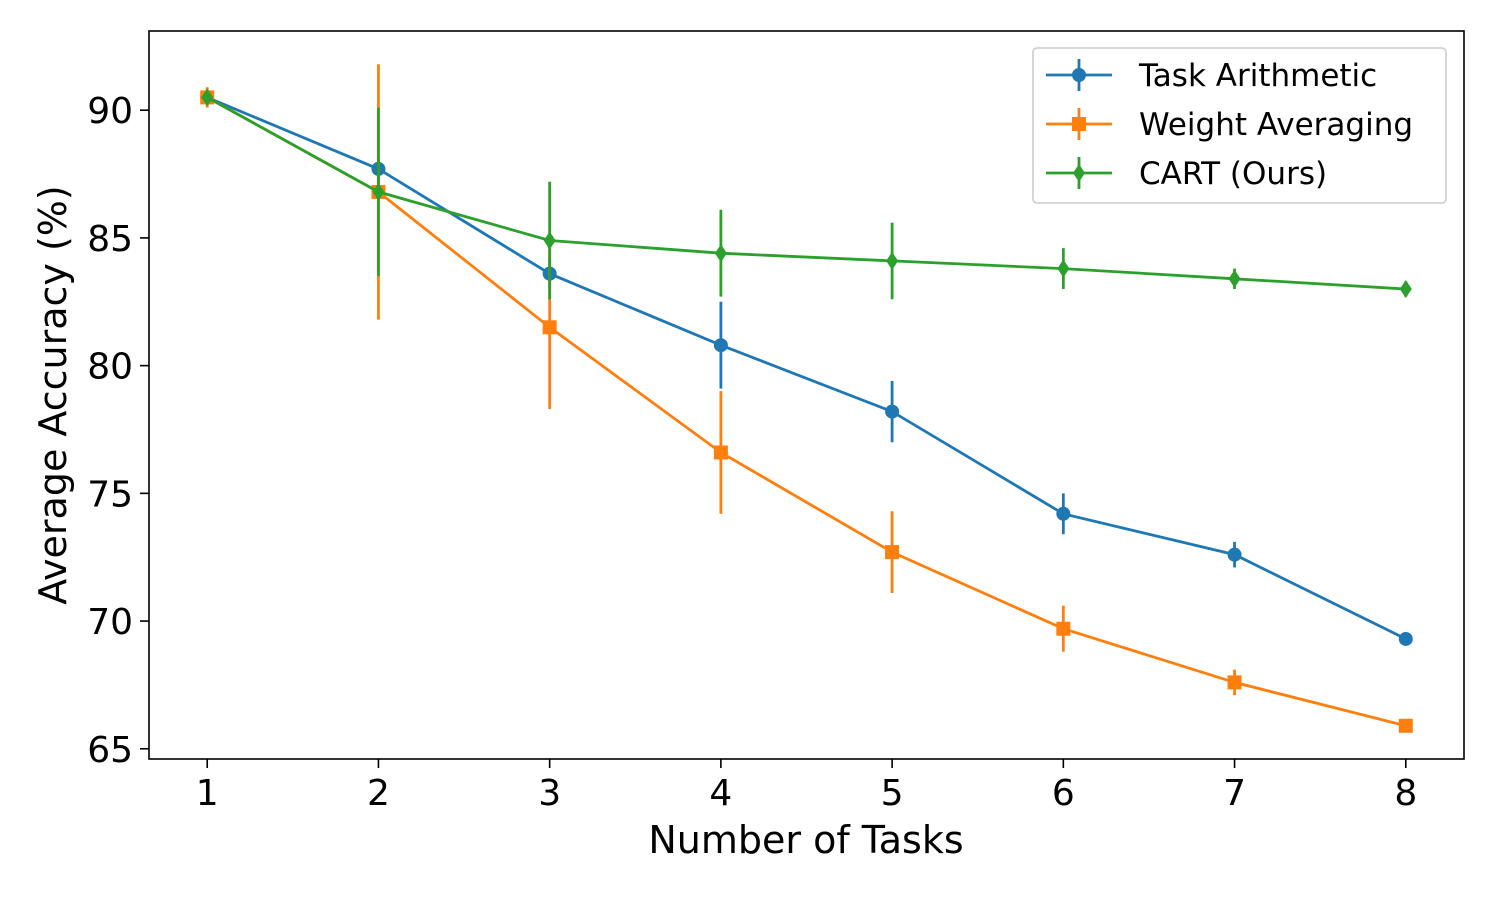 Image resolution: width=1495 pixels, height=897 pixels. Describe the element at coordinates (549, 793) in the screenshot. I see `x-tick-label: 3` at that location.